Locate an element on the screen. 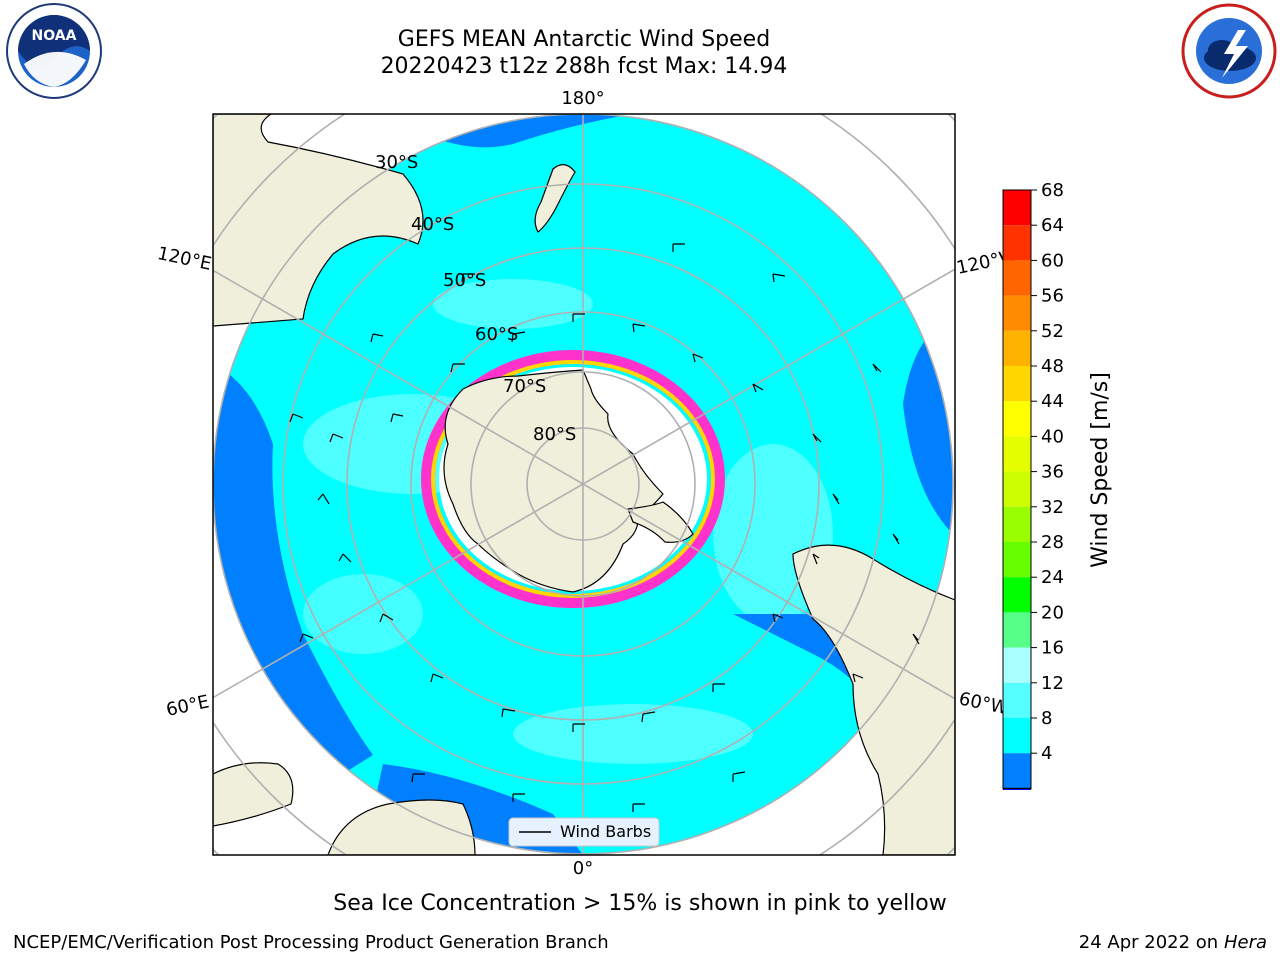  land-antarctic-peninsula is located at coordinates (660, 522).